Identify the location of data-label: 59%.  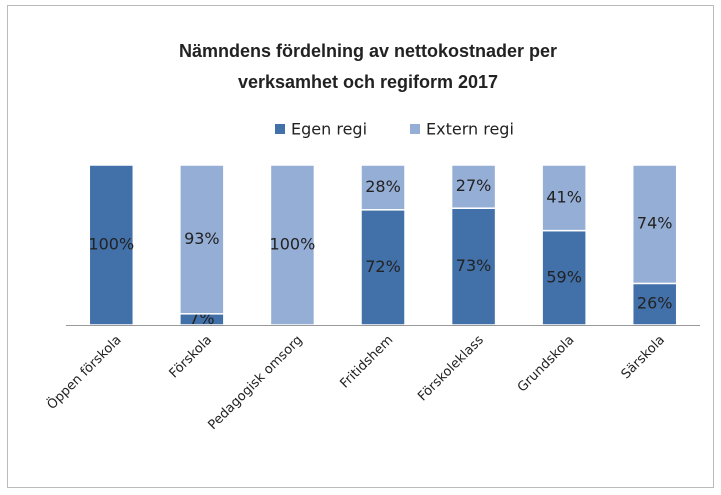
(564, 276).